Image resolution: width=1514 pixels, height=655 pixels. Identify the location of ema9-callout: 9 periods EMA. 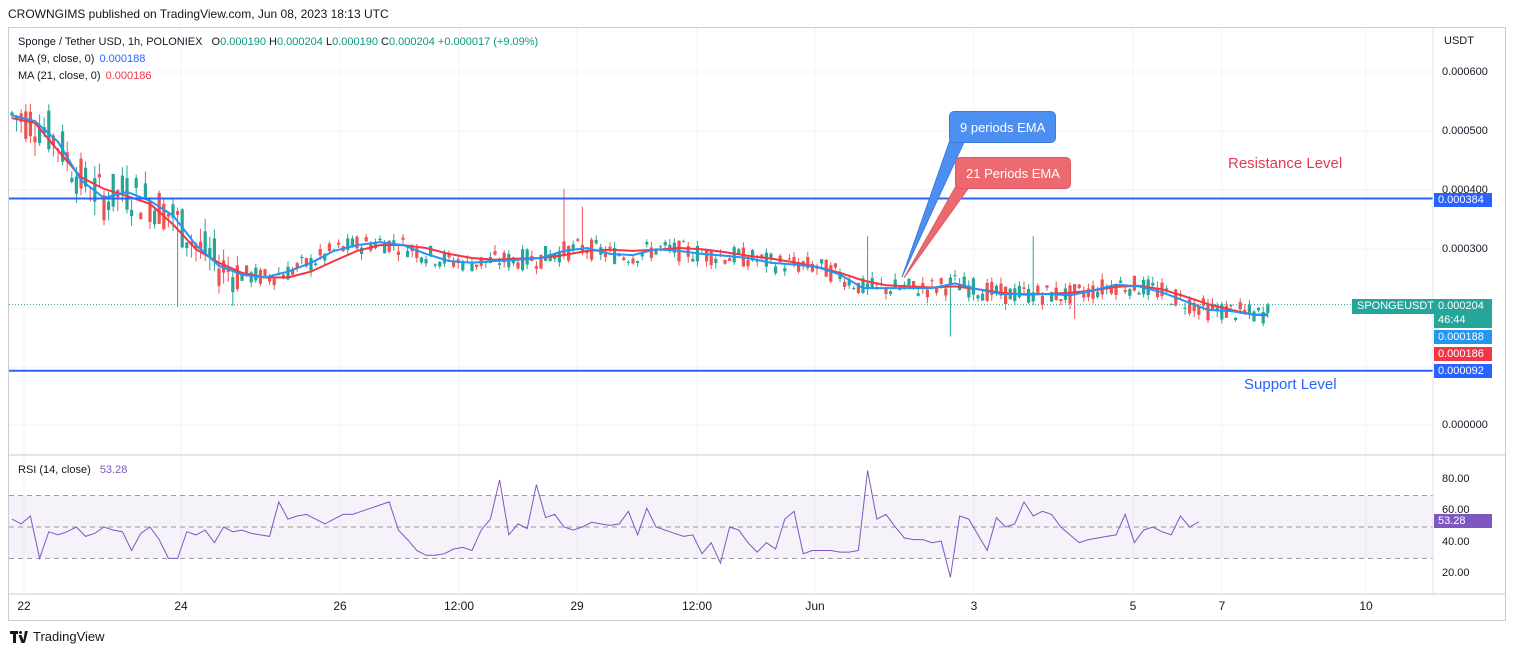
(1003, 127).